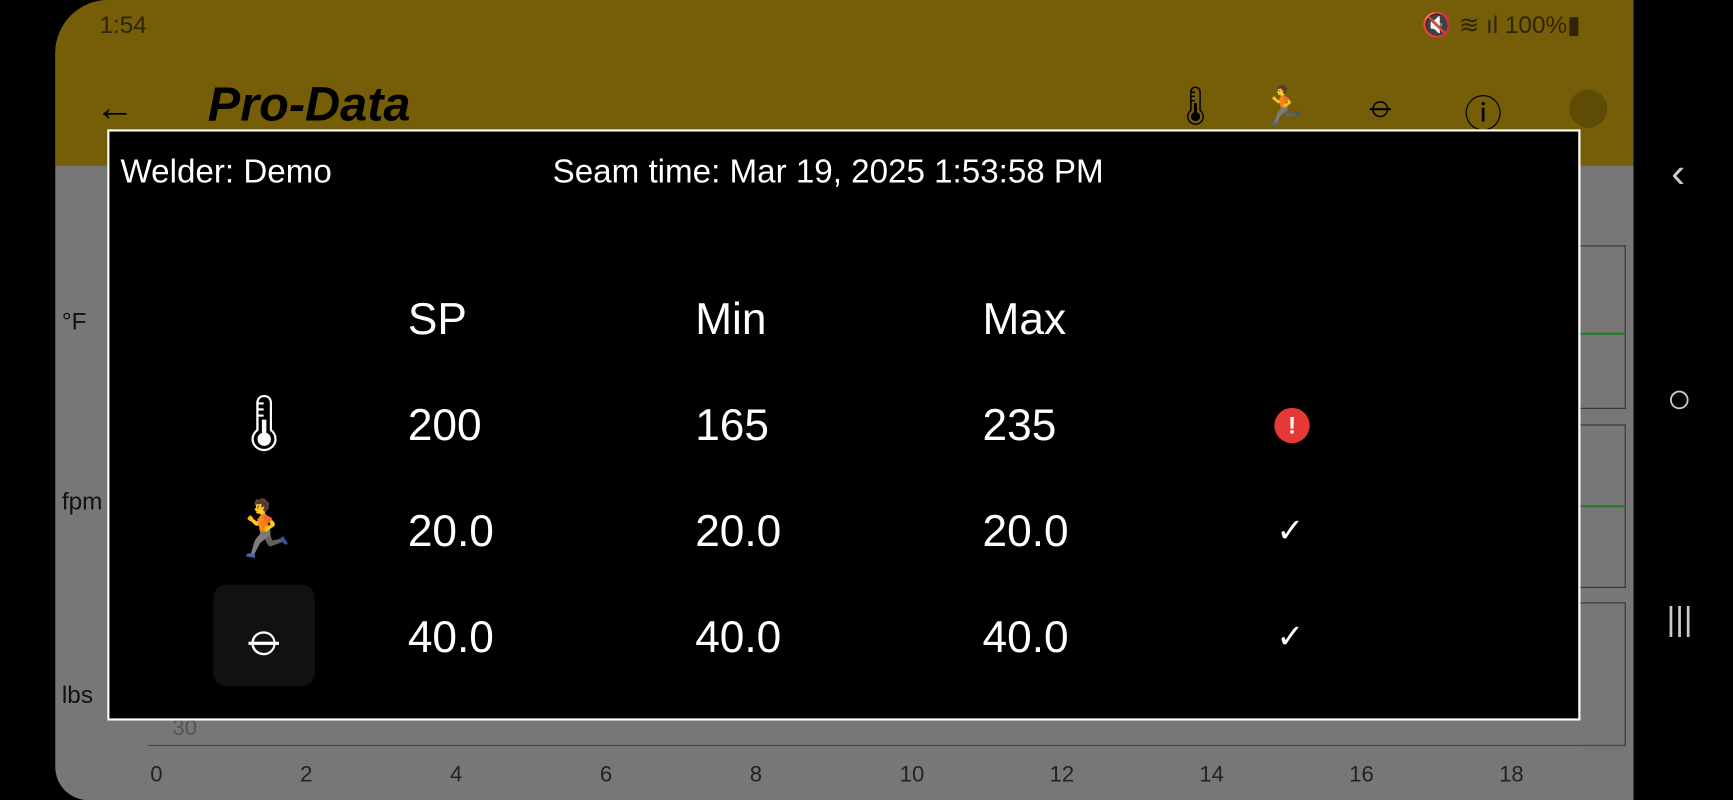 The image size is (1733, 800). What do you see at coordinates (444, 425) in the screenshot?
I see `temp-sp: 200` at bounding box center [444, 425].